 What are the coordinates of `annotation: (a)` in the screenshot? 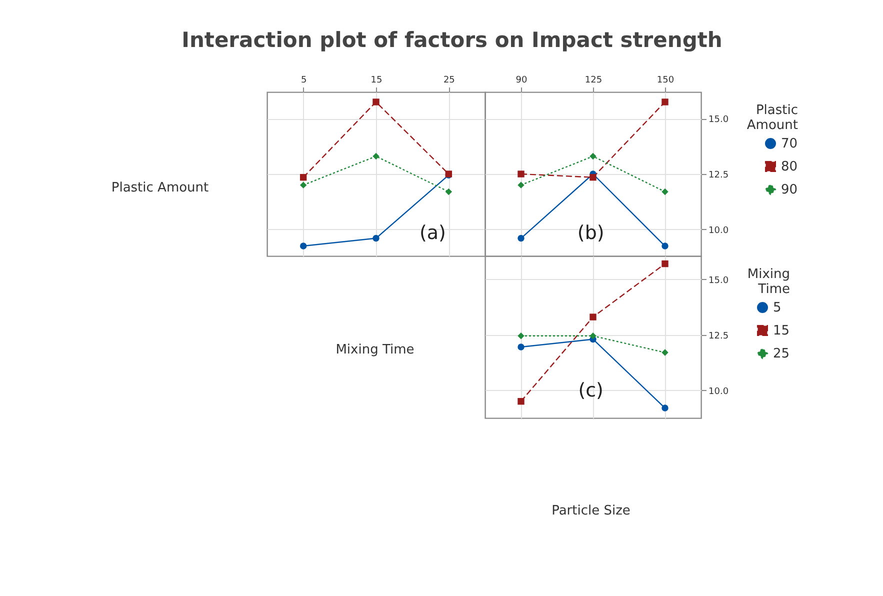 It's located at (432, 233).